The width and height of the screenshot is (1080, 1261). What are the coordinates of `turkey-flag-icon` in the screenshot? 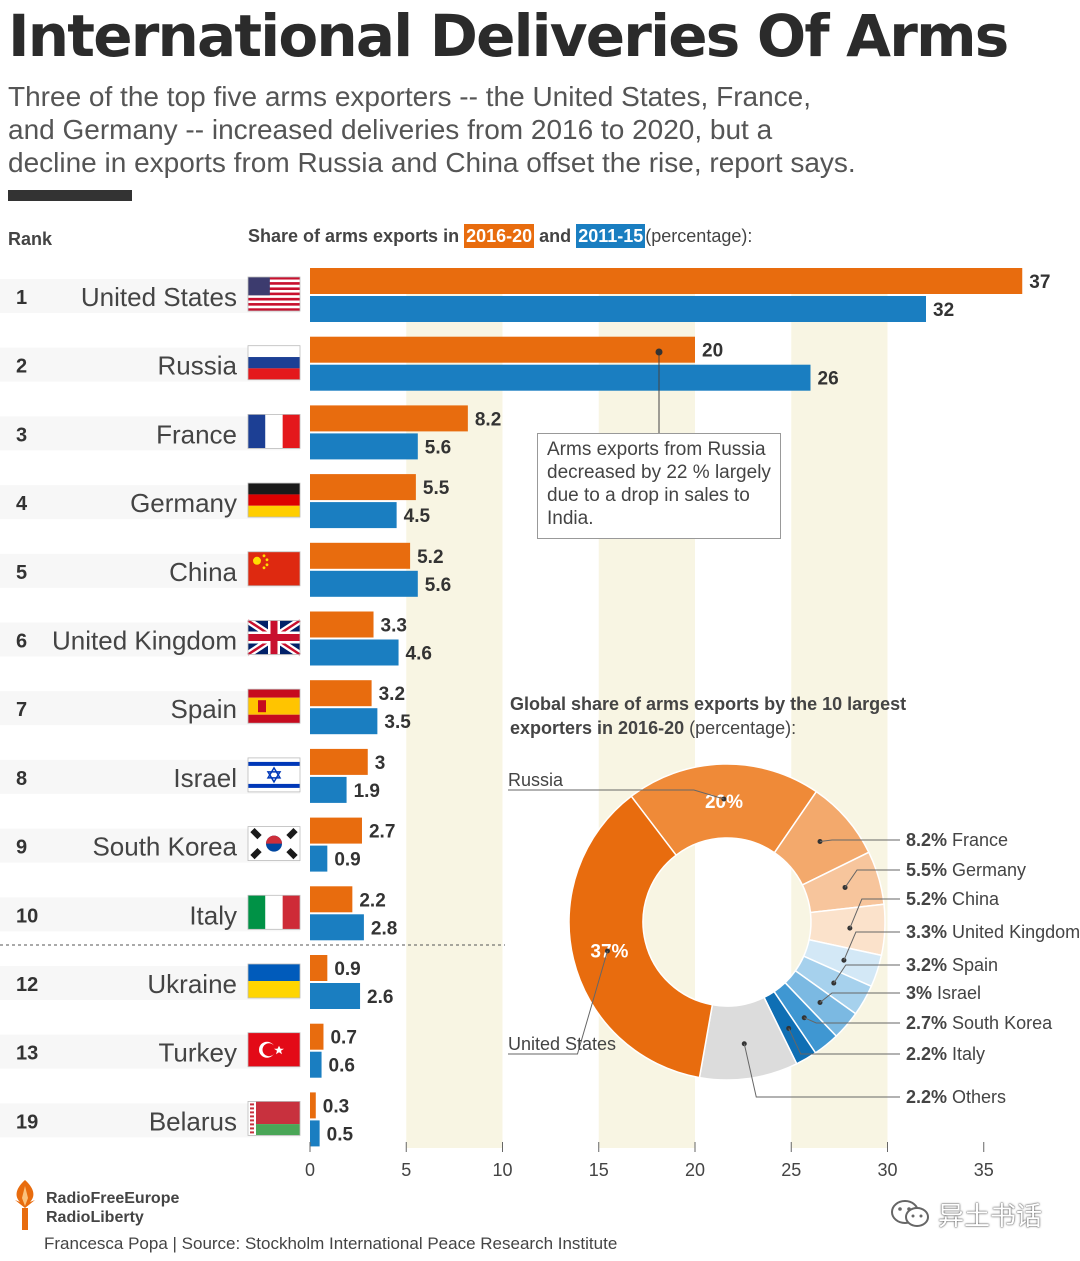 It's located at (274, 1050).